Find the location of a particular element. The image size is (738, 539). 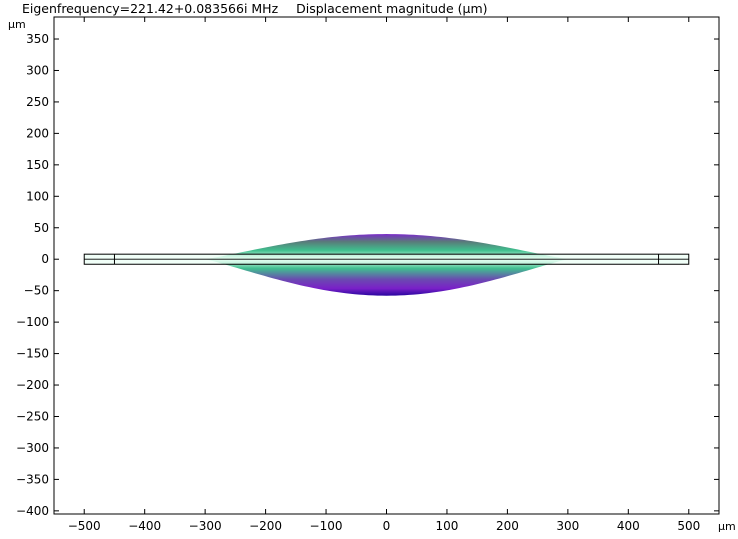

y-tick-label: 350 is located at coordinates (37, 39).